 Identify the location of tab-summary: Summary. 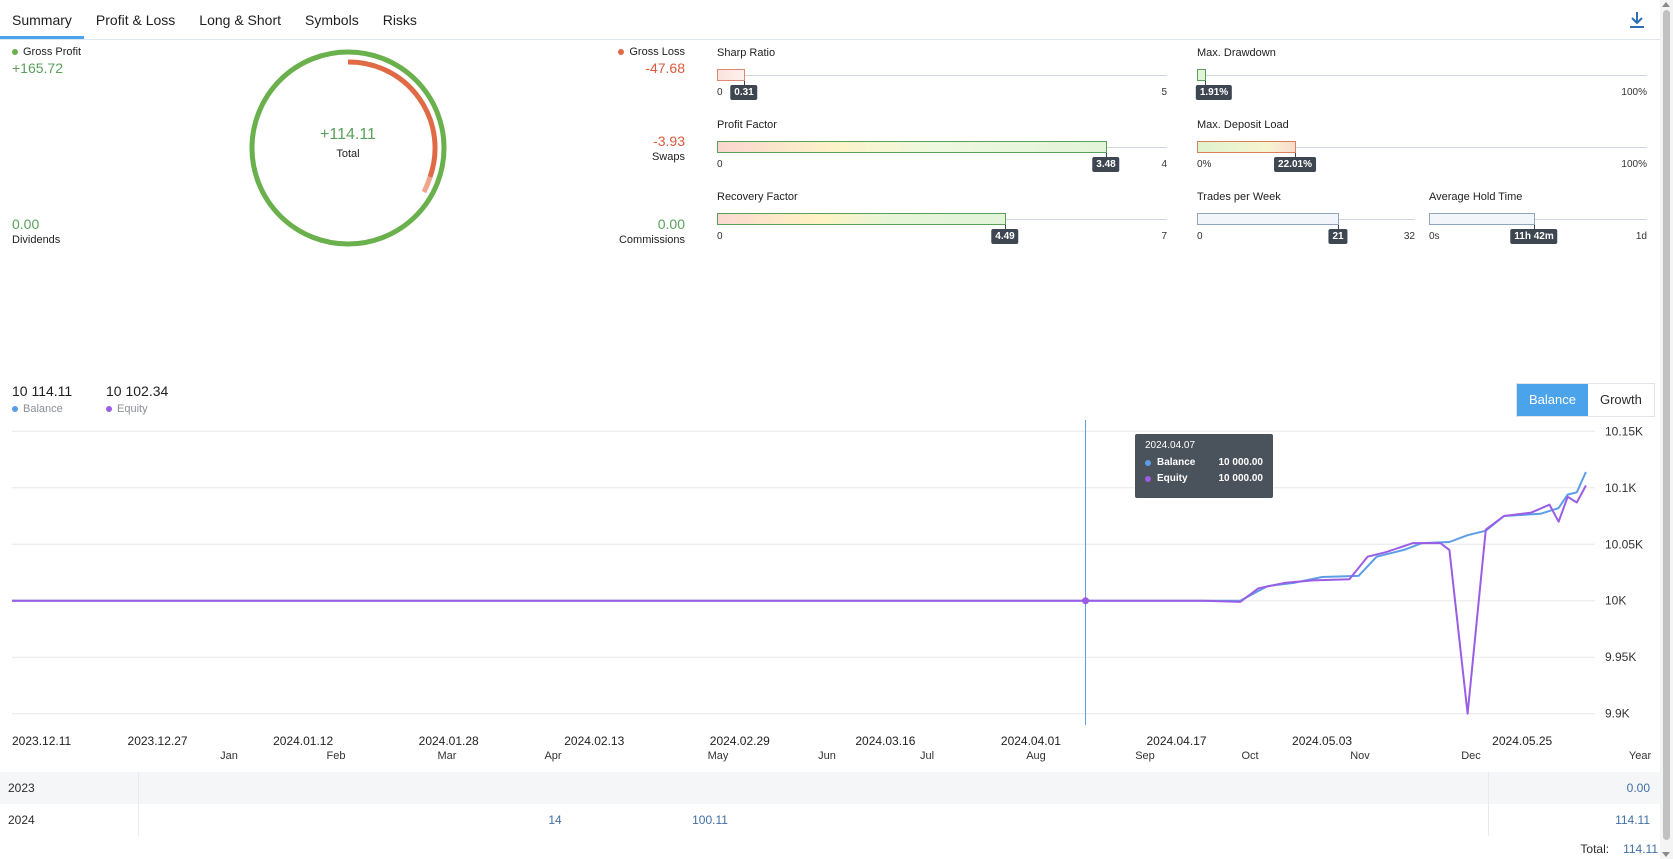
(42, 19).